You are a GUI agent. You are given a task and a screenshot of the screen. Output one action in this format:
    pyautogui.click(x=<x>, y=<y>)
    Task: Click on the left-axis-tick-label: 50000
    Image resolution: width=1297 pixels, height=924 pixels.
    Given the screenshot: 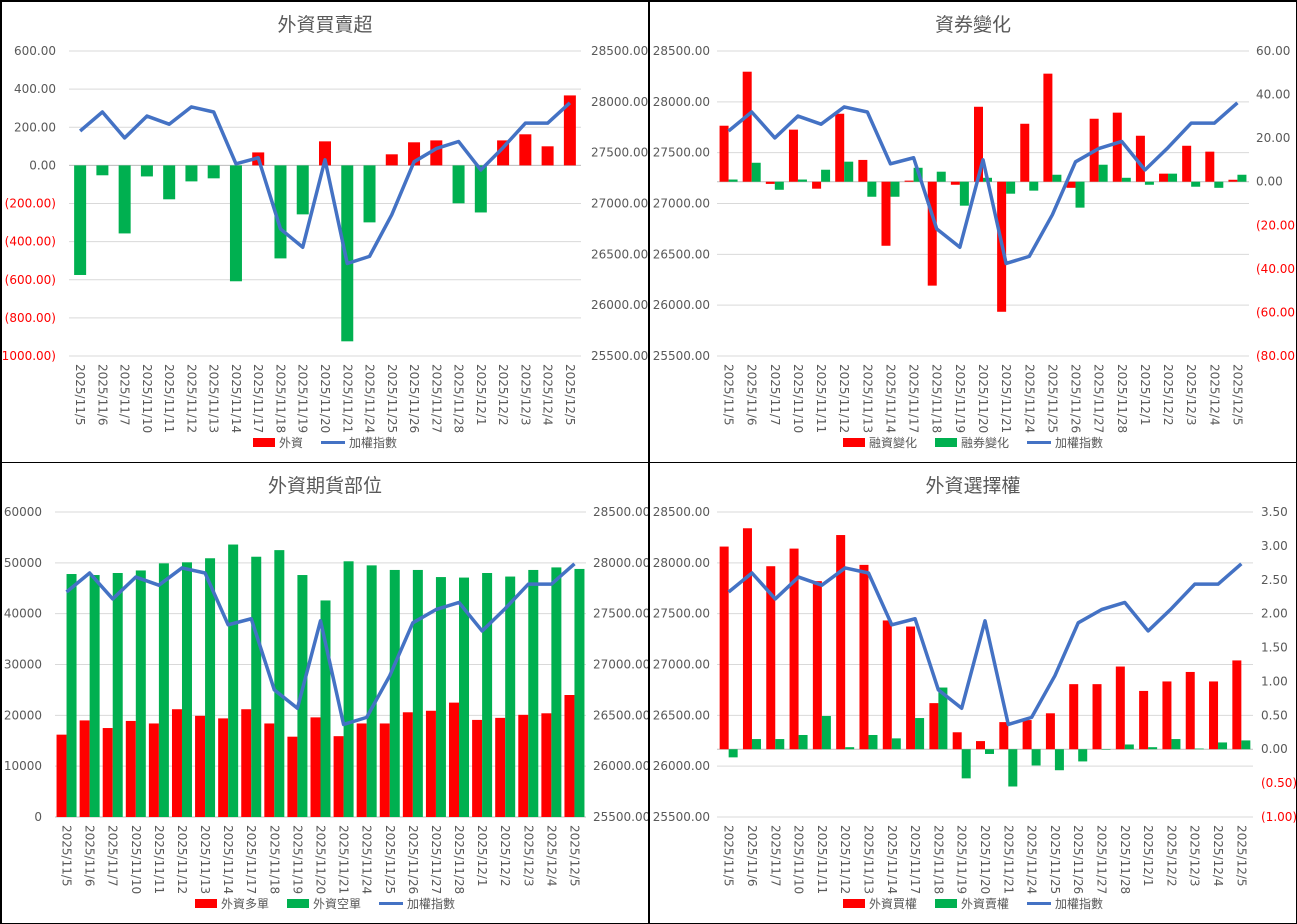 What is the action you would take?
    pyautogui.click(x=23, y=563)
    